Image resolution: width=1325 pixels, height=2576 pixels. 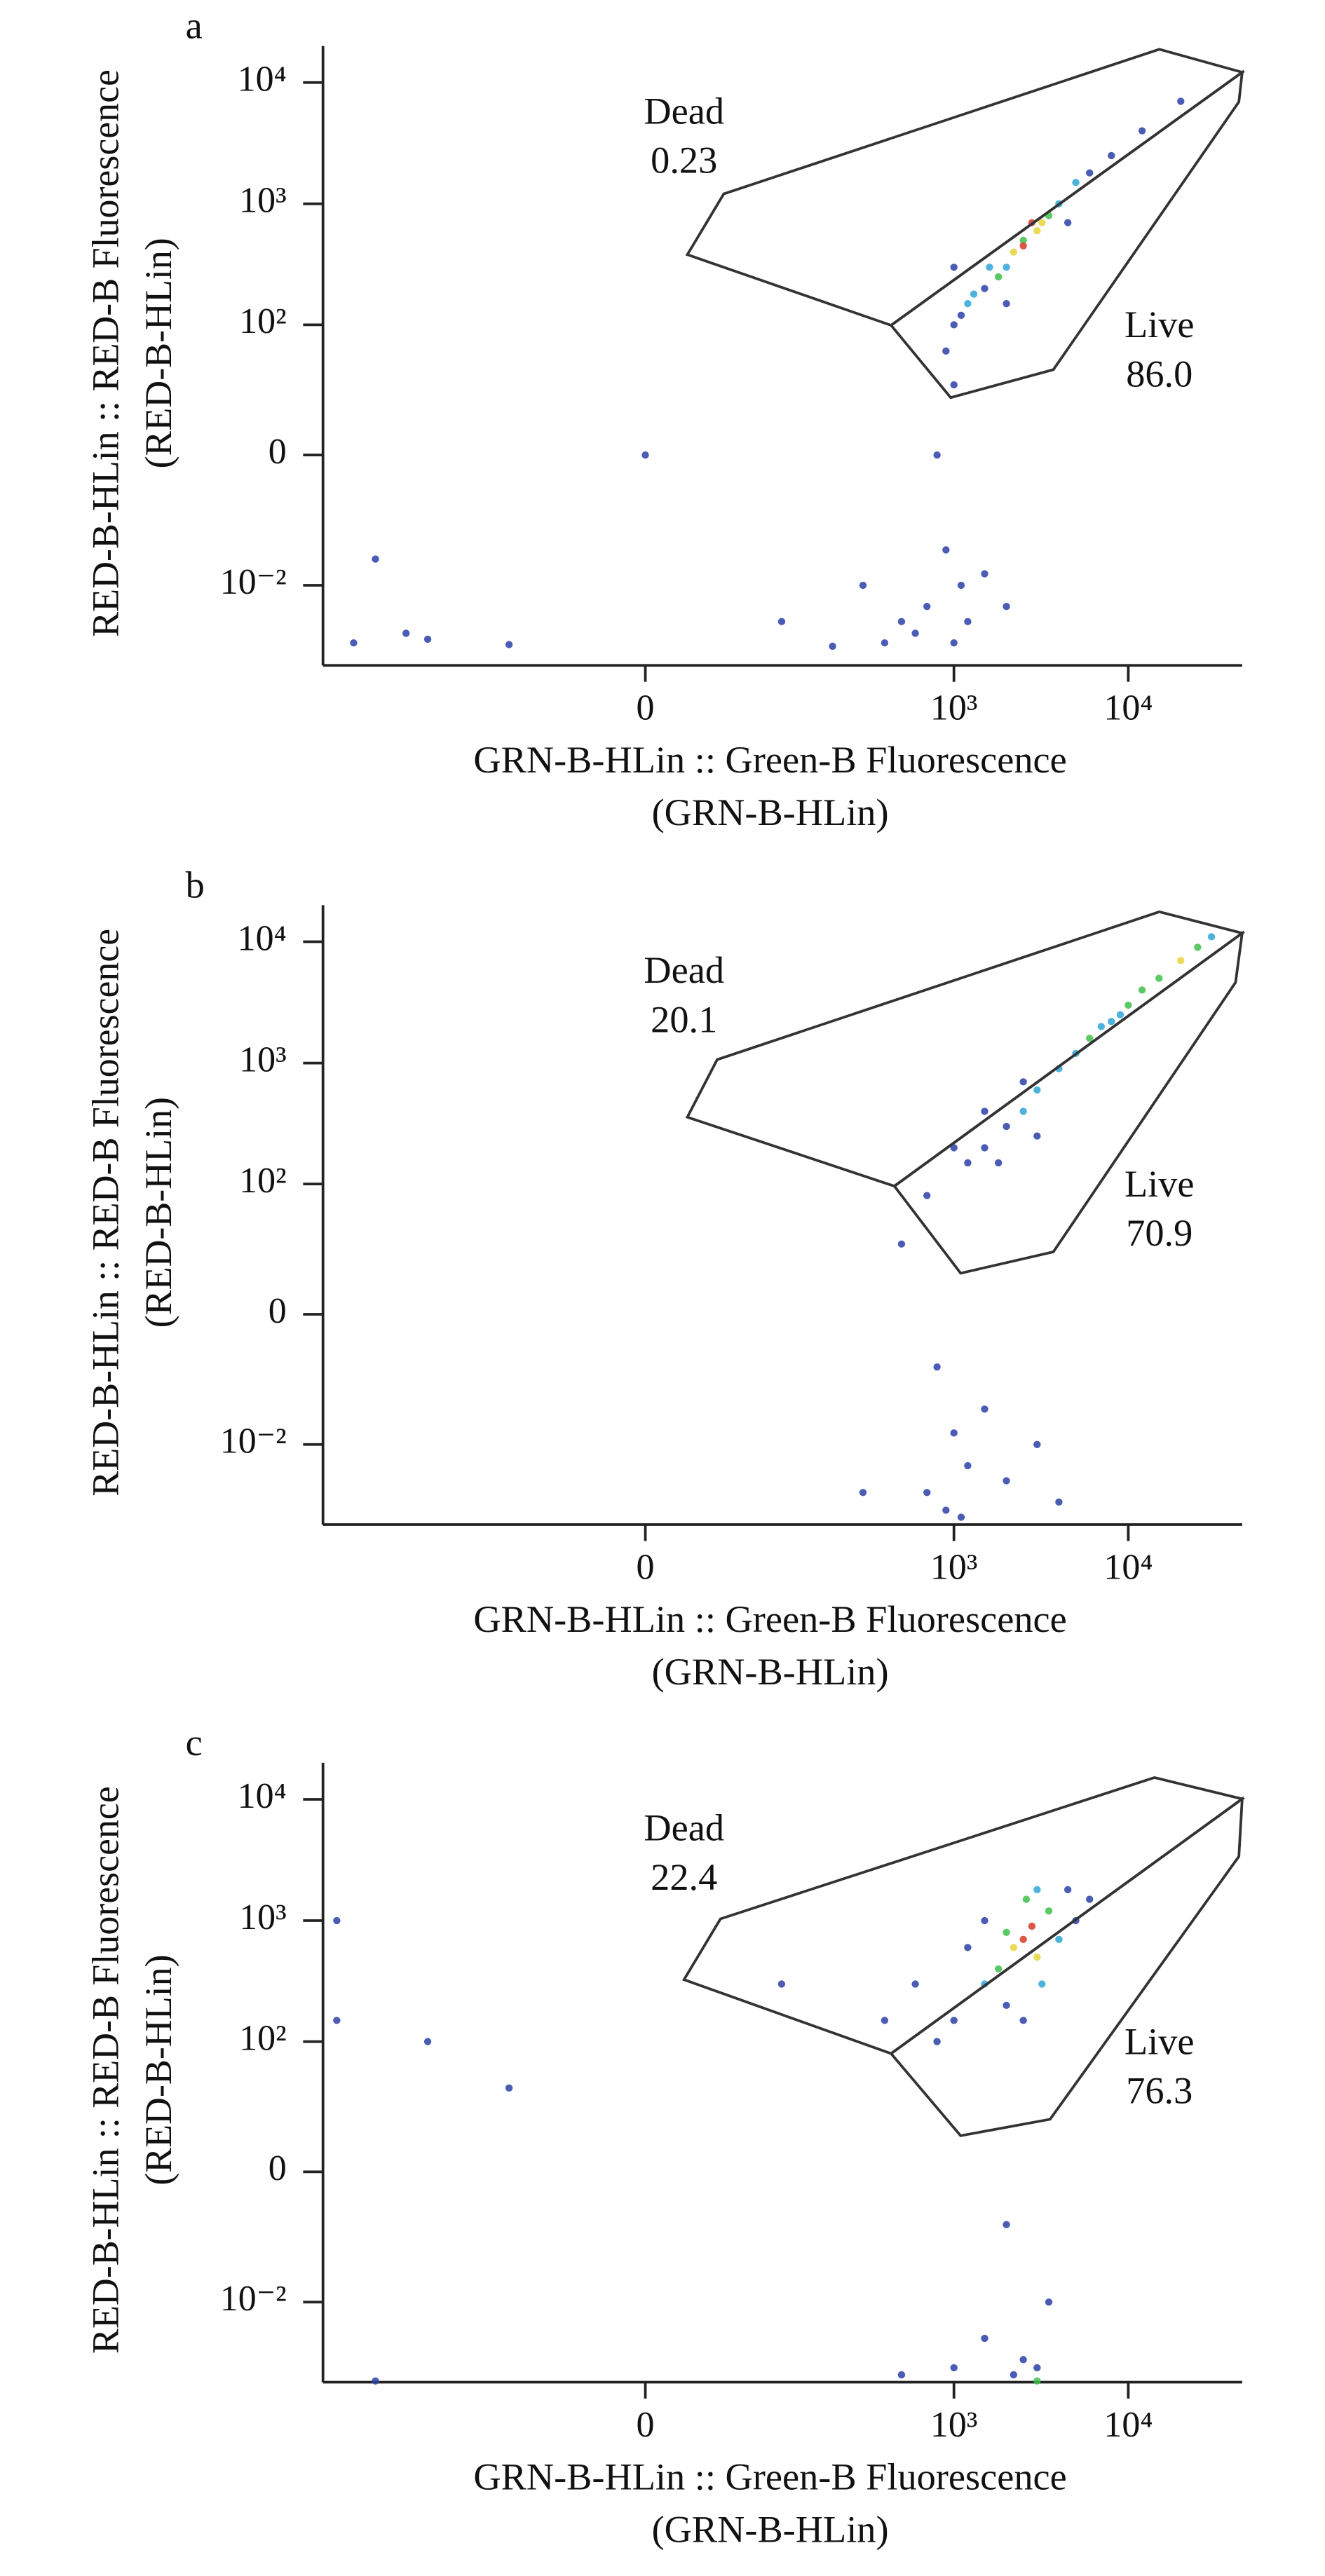 I want to click on gate-percent: 70.9, so click(x=1159, y=1233).